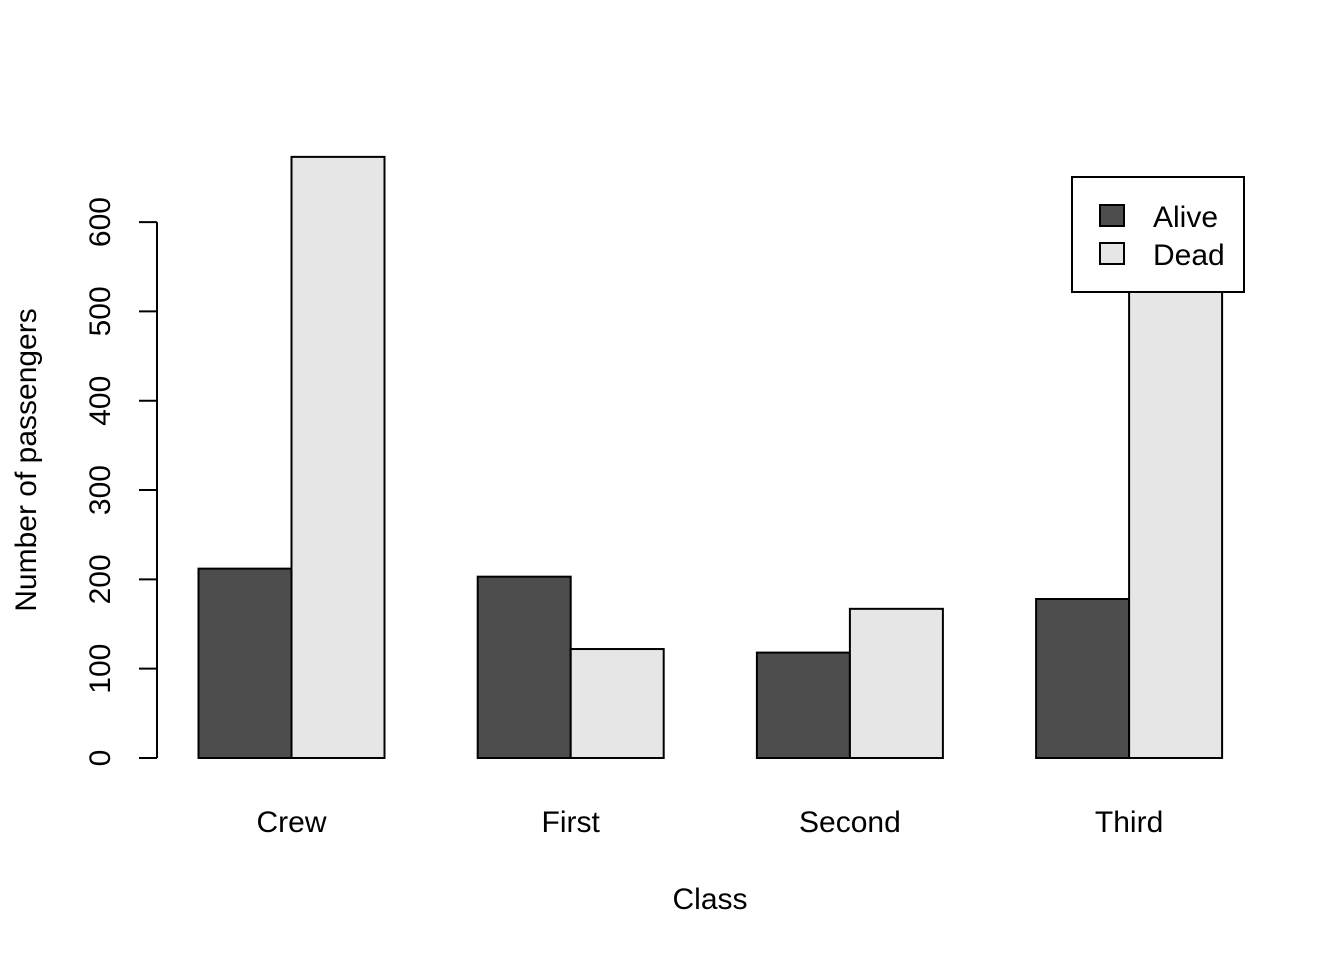  What do you see at coordinates (524, 667) in the screenshot?
I see `bar-first-alive` at bounding box center [524, 667].